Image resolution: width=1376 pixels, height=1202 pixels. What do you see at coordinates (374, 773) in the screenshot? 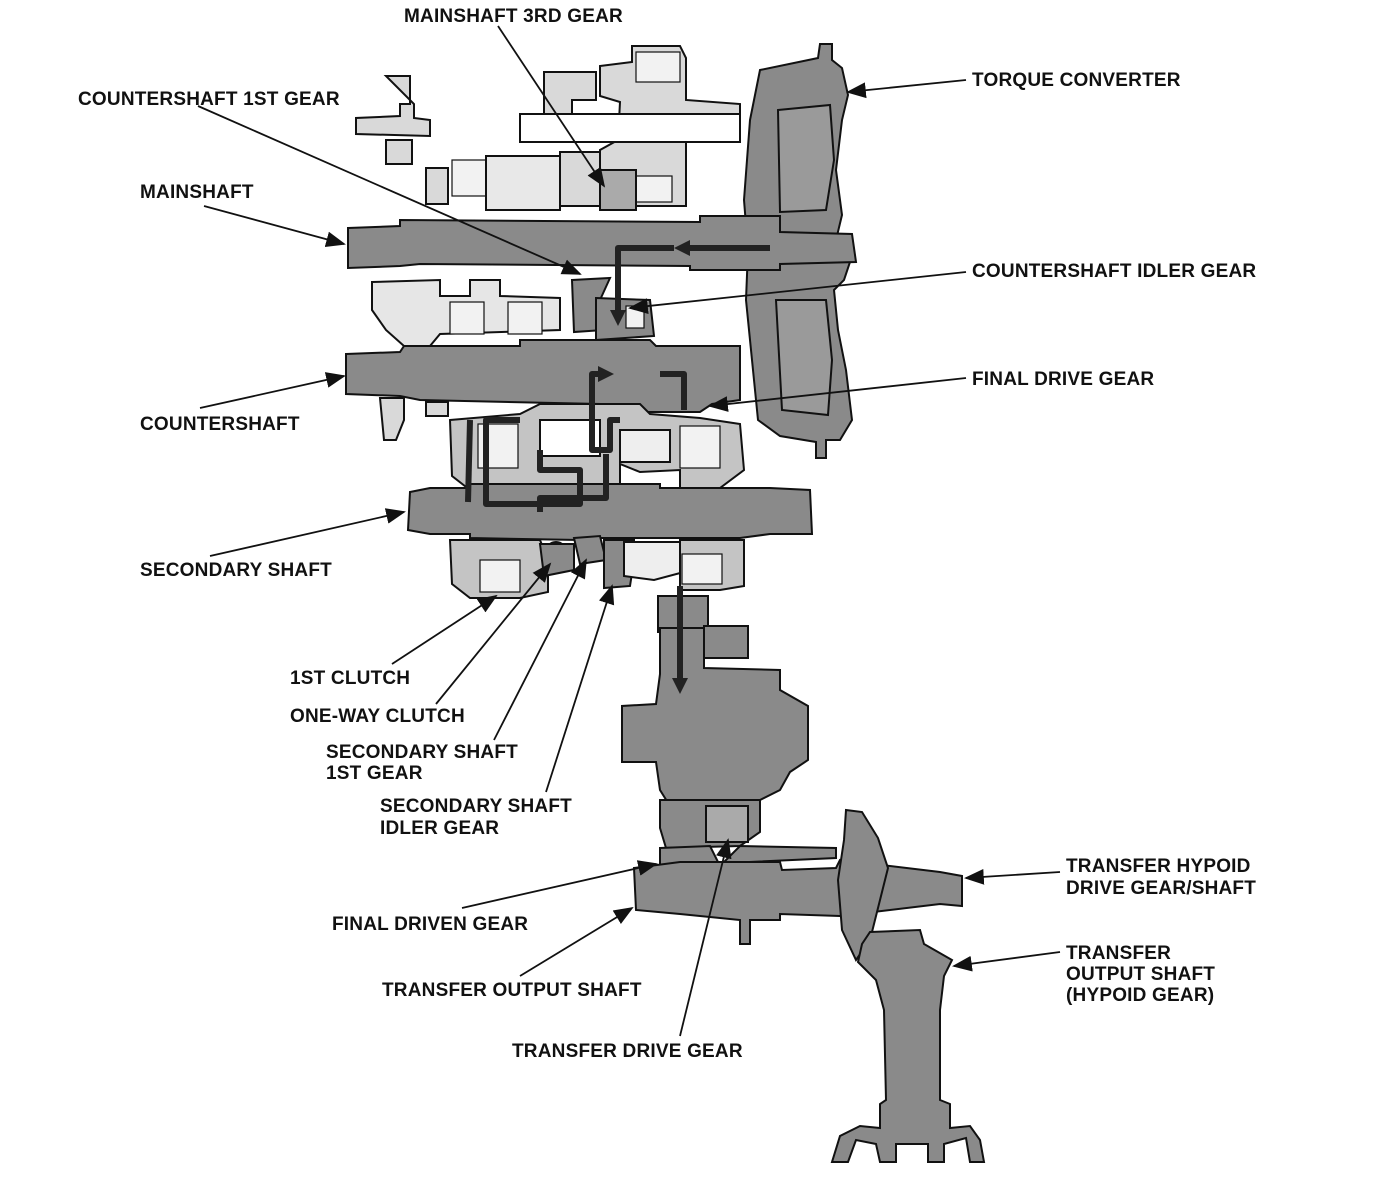
I see `label-secondary-shaft-1st-gear-line2: 1ST GEAR` at bounding box center [374, 773].